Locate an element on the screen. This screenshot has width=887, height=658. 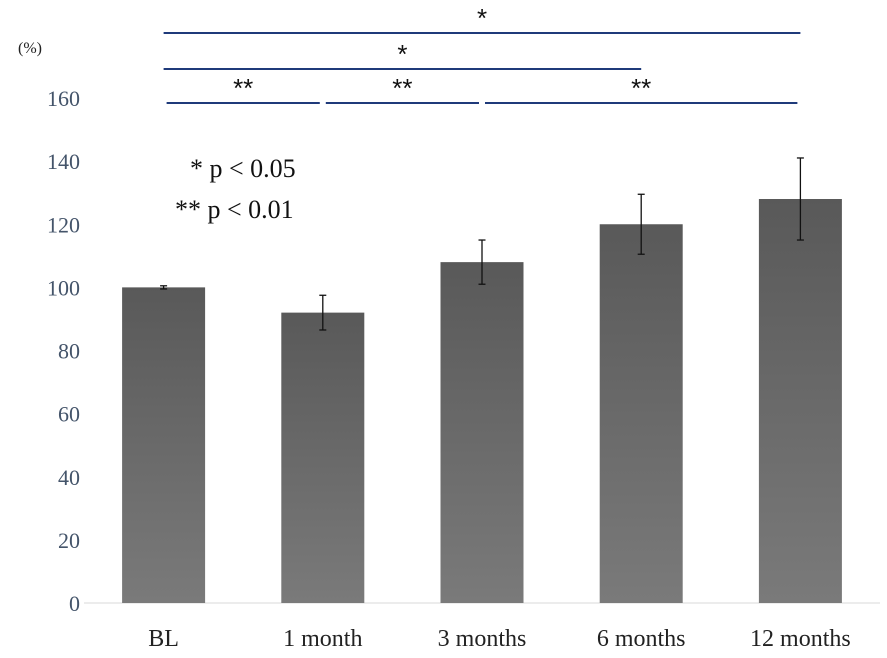
y-unit-label: (%) is located at coordinates (30, 48).